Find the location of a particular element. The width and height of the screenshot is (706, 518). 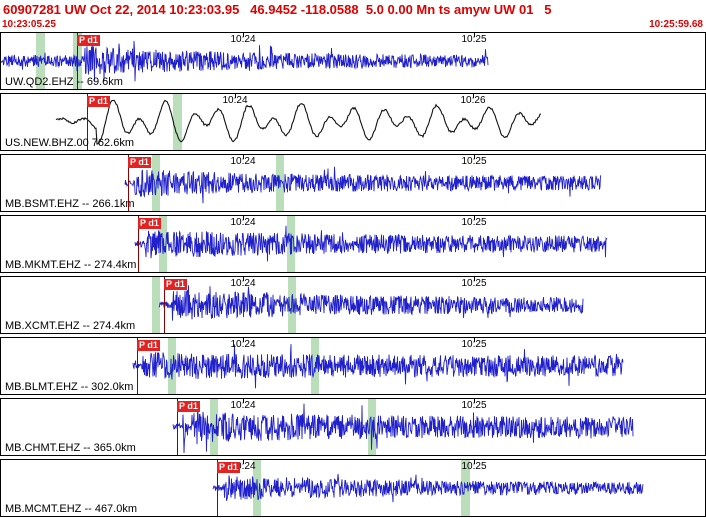

trace-panel: P d1 MB.MKMT.EHZ -- 274.4km 10:24 10:25 is located at coordinates (353, 244).